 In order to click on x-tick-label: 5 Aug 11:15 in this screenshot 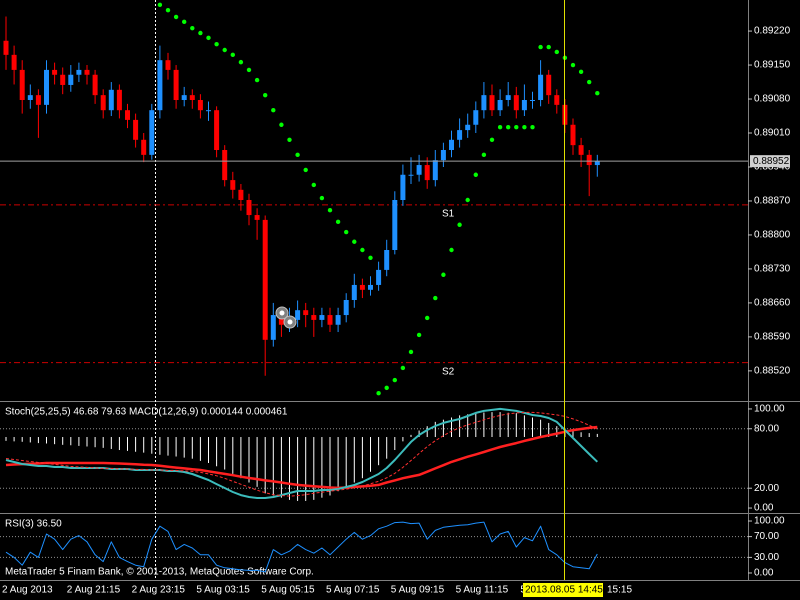, I will do `click(482, 590)`.